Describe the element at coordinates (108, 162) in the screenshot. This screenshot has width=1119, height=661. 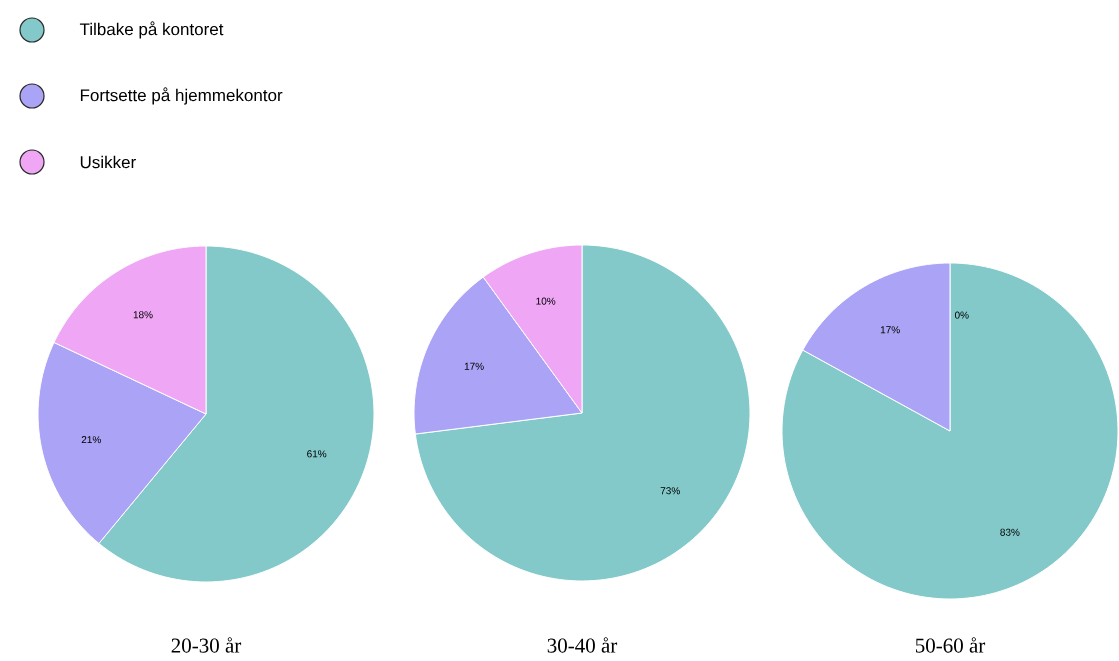
I see `legend-label: Usikker` at that location.